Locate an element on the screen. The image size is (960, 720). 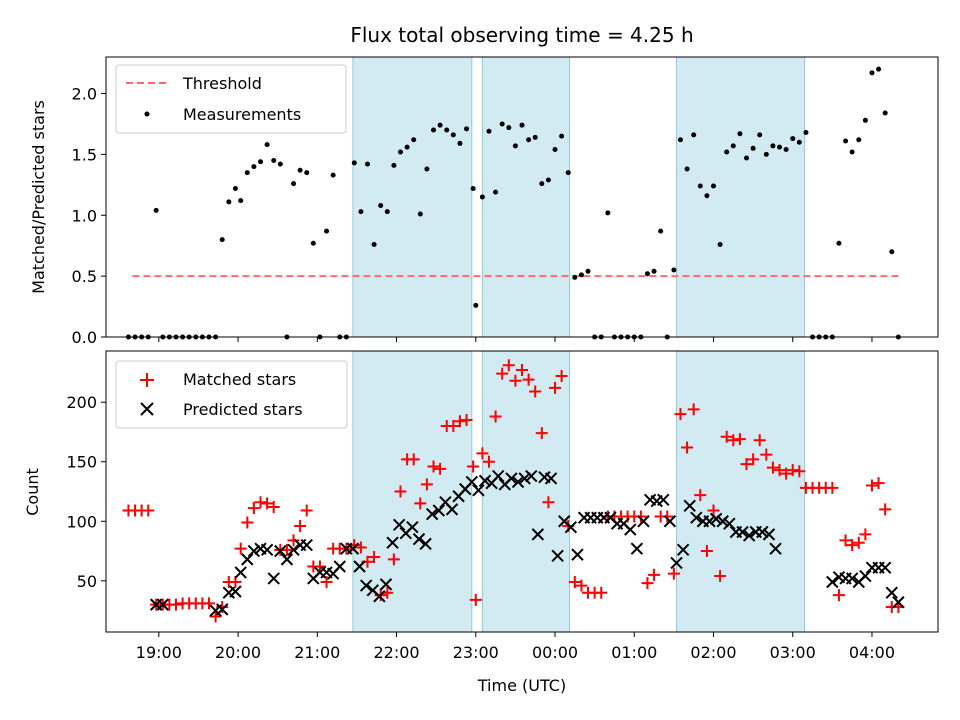
bottom-legend: Matched stars Predicted stars is located at coordinates (231, 394).